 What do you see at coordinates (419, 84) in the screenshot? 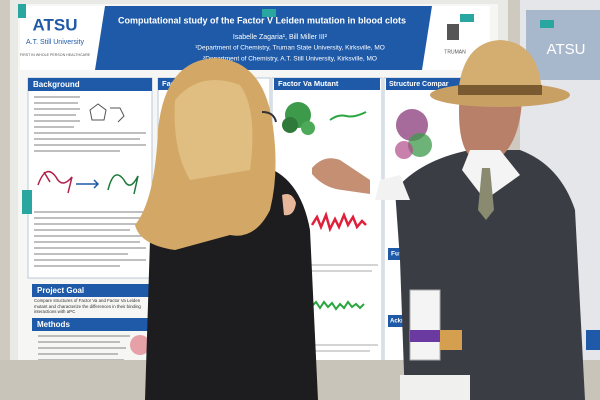
I see `section-title: Structure Compar` at bounding box center [419, 84].